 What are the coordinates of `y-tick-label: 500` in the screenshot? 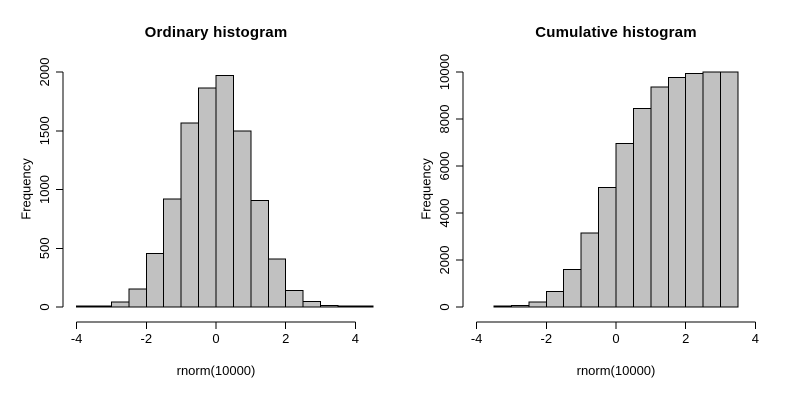 It's located at (44, 248).